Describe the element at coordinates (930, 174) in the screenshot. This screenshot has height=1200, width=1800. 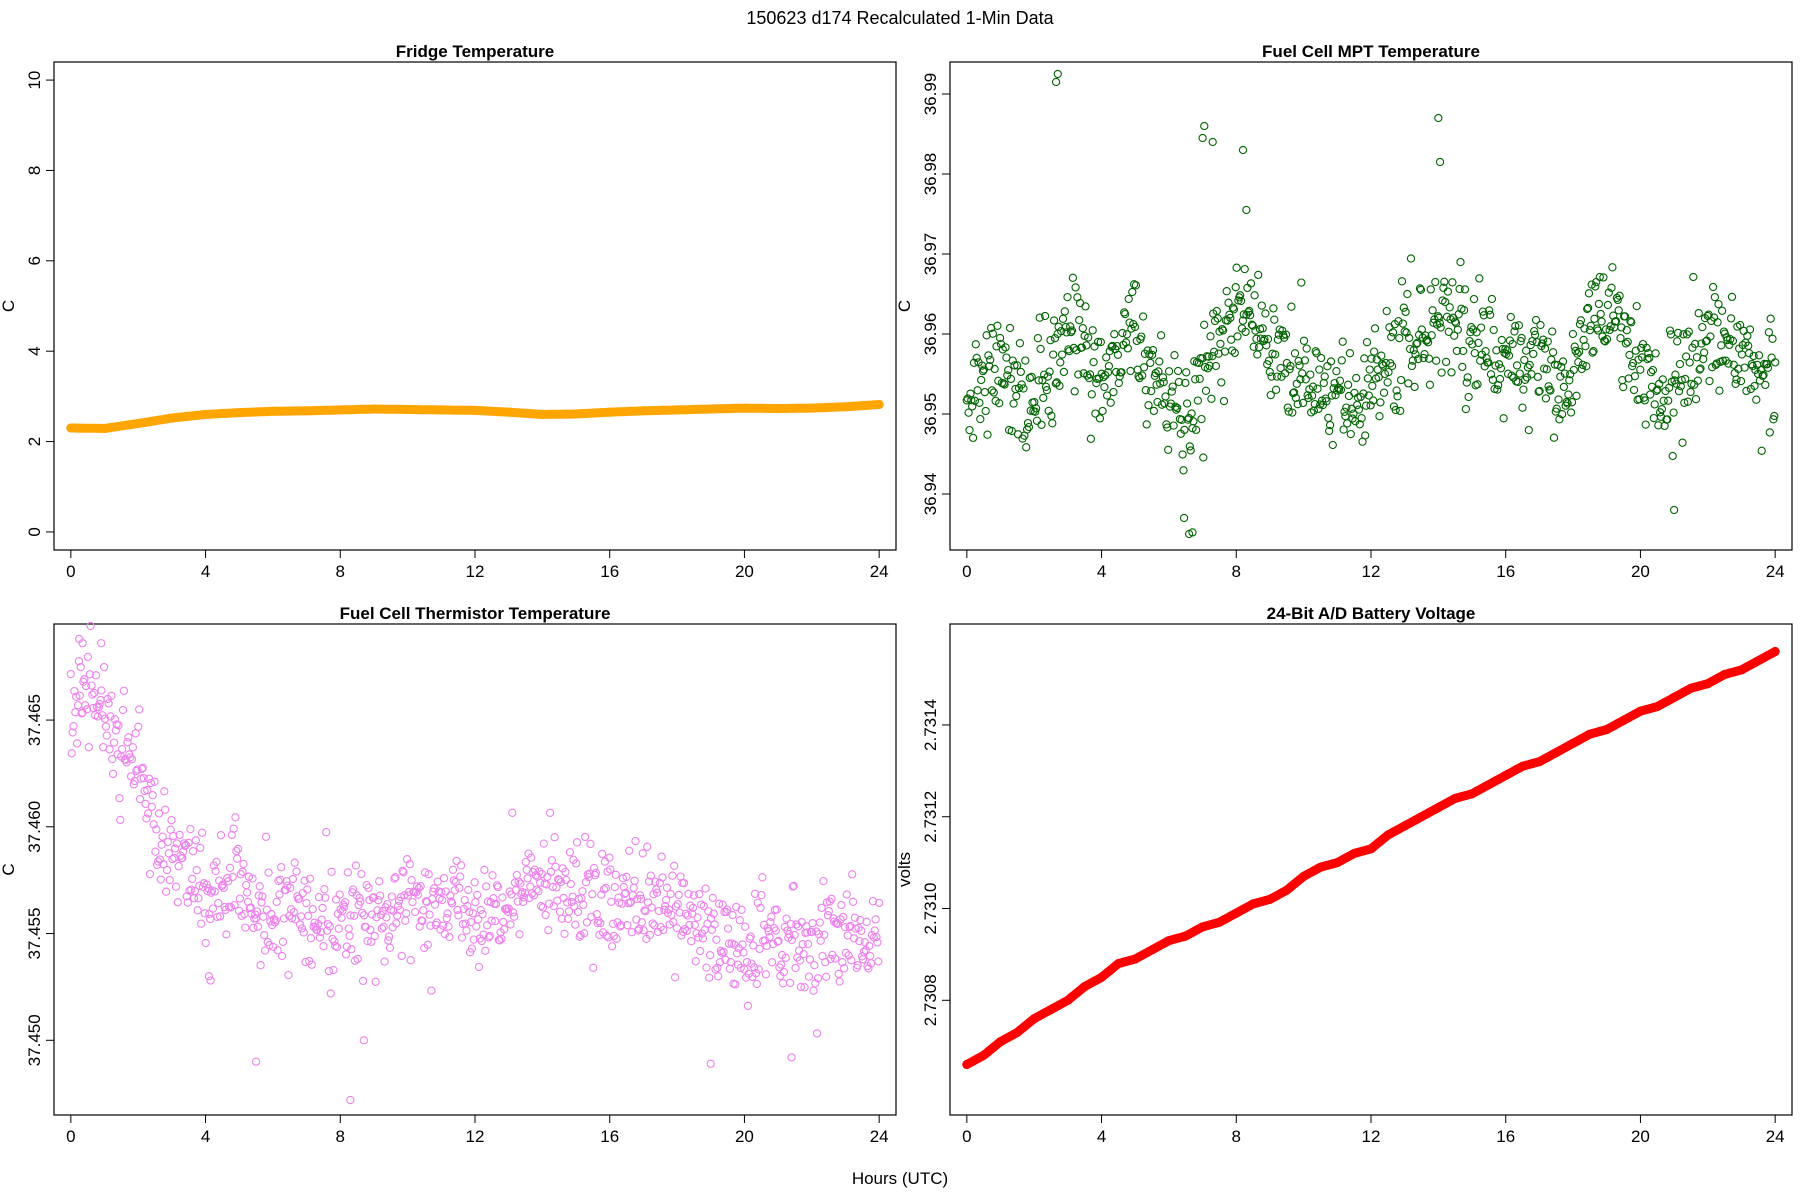
I see `y-tick-label: 36.98` at that location.